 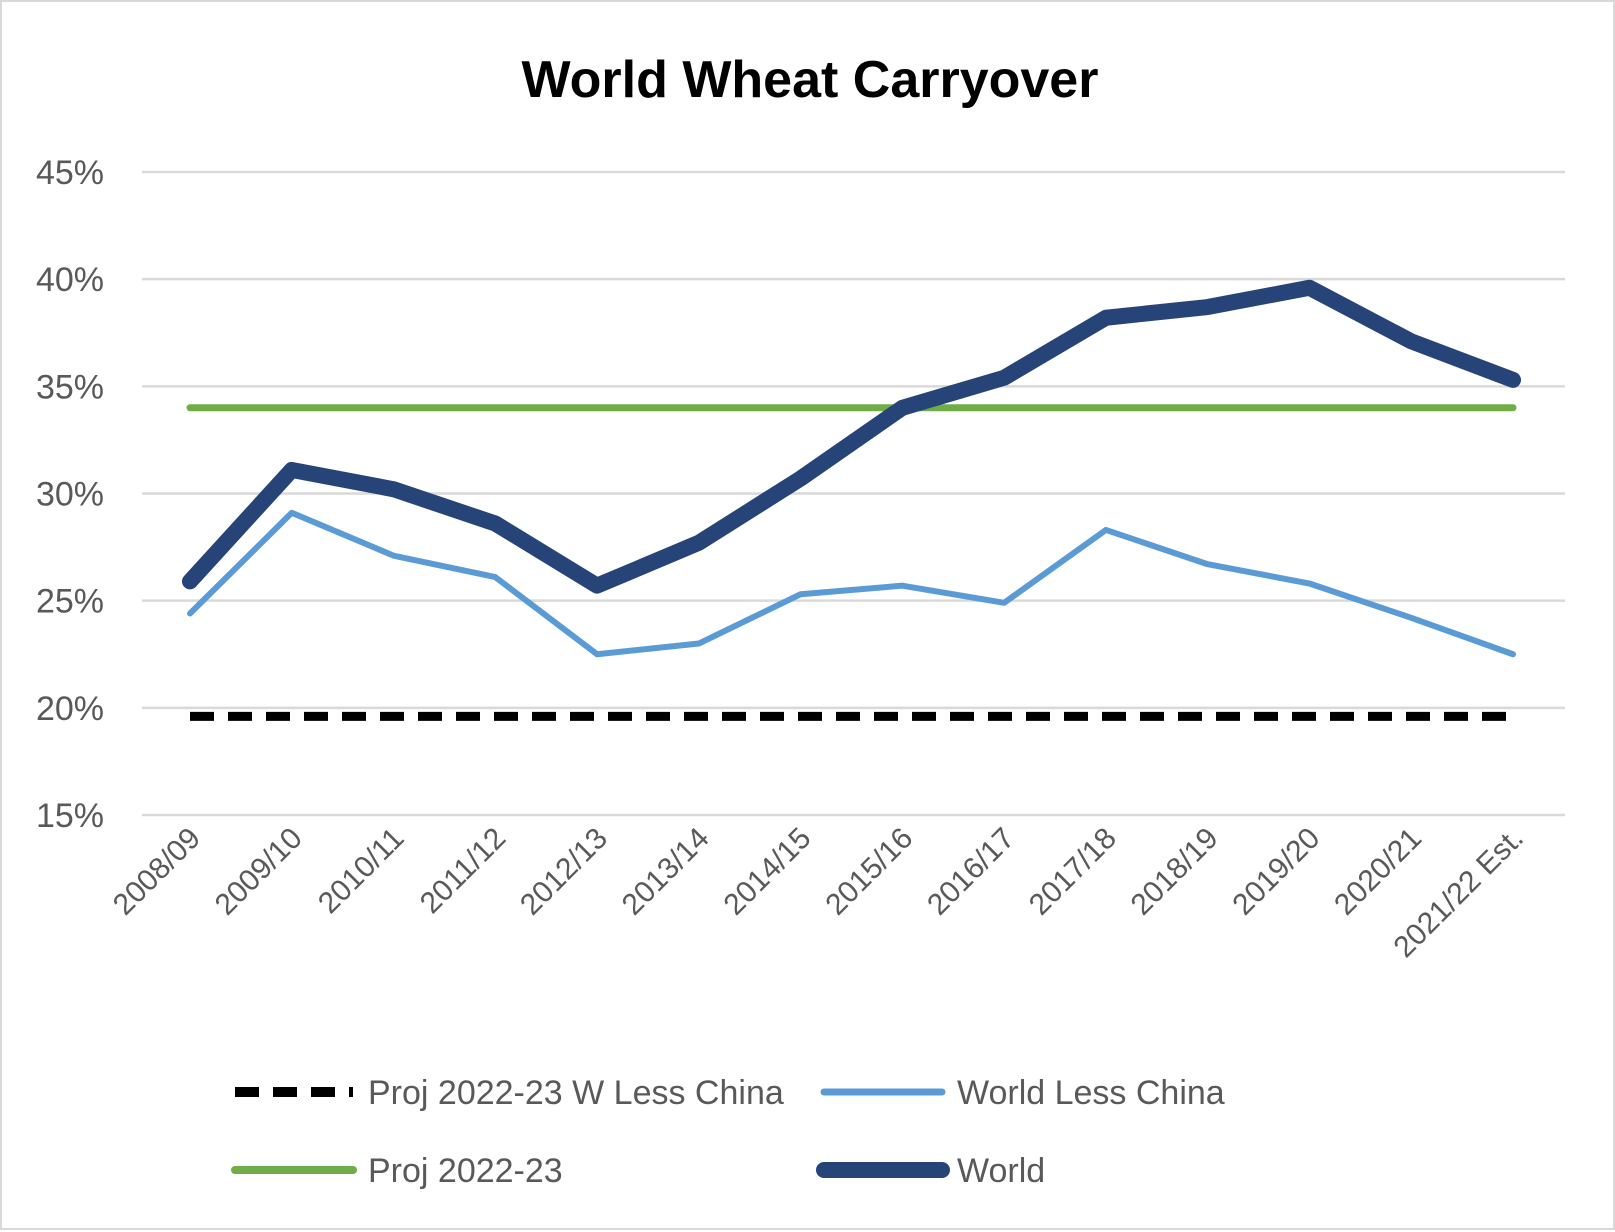 What do you see at coordinates (70, 709) in the screenshot?
I see `y-tick-label: 20%` at bounding box center [70, 709].